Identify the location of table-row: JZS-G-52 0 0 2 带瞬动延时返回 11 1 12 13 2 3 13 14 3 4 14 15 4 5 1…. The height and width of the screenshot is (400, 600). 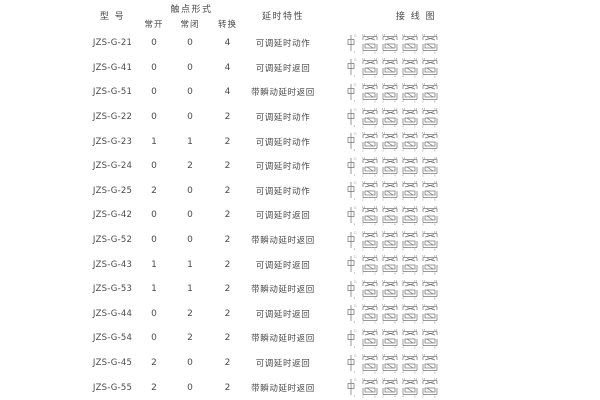
(300, 240).